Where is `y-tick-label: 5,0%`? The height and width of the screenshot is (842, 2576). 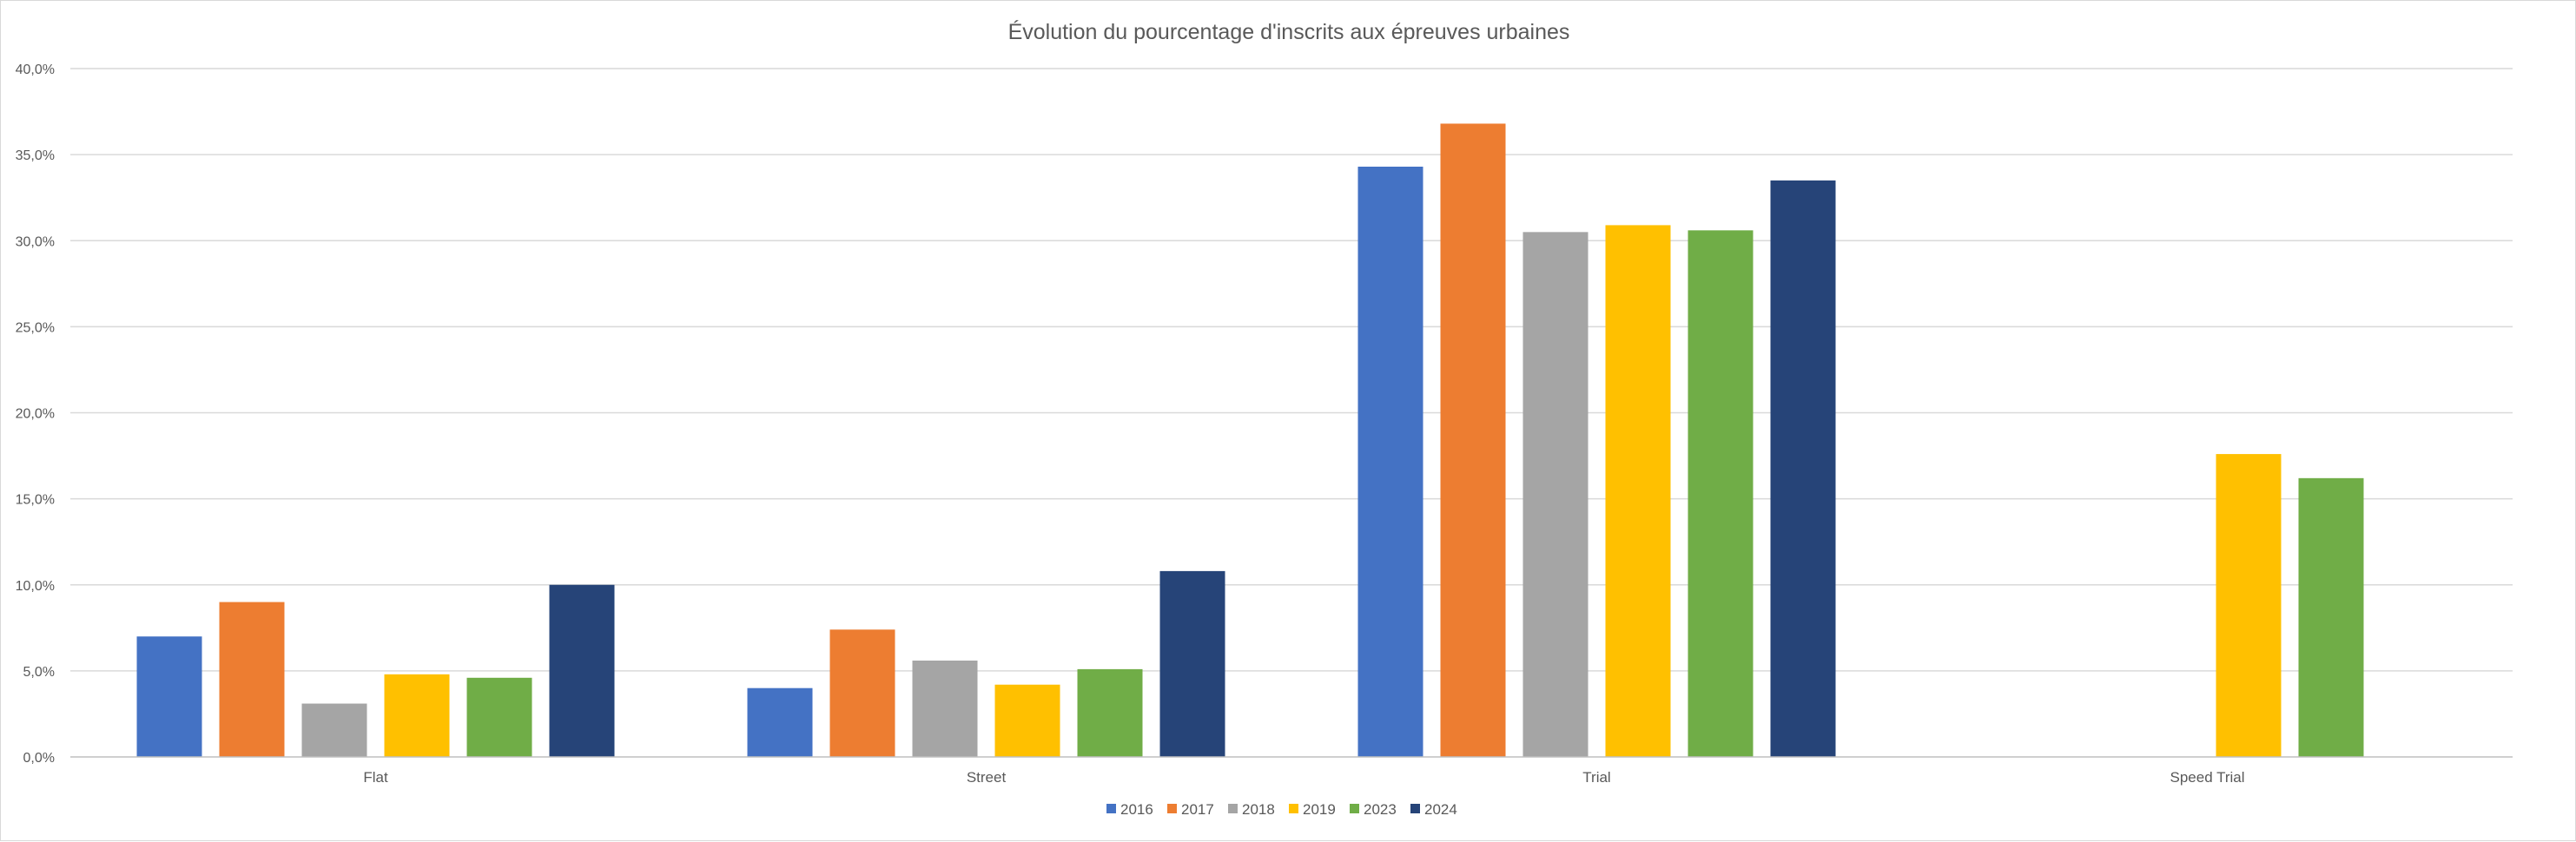
y-tick-label: 5,0% is located at coordinates (39, 673).